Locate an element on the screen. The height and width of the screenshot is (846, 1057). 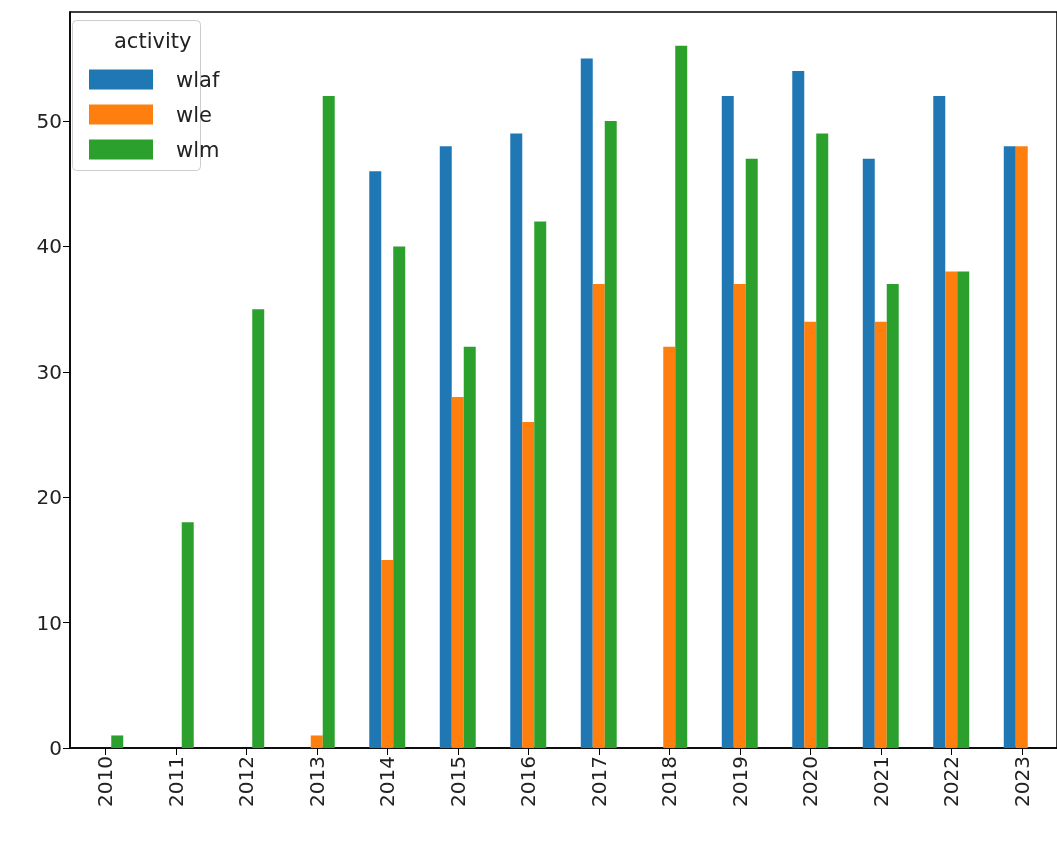
x-tick-label: 2017 is located at coordinates (598, 781).